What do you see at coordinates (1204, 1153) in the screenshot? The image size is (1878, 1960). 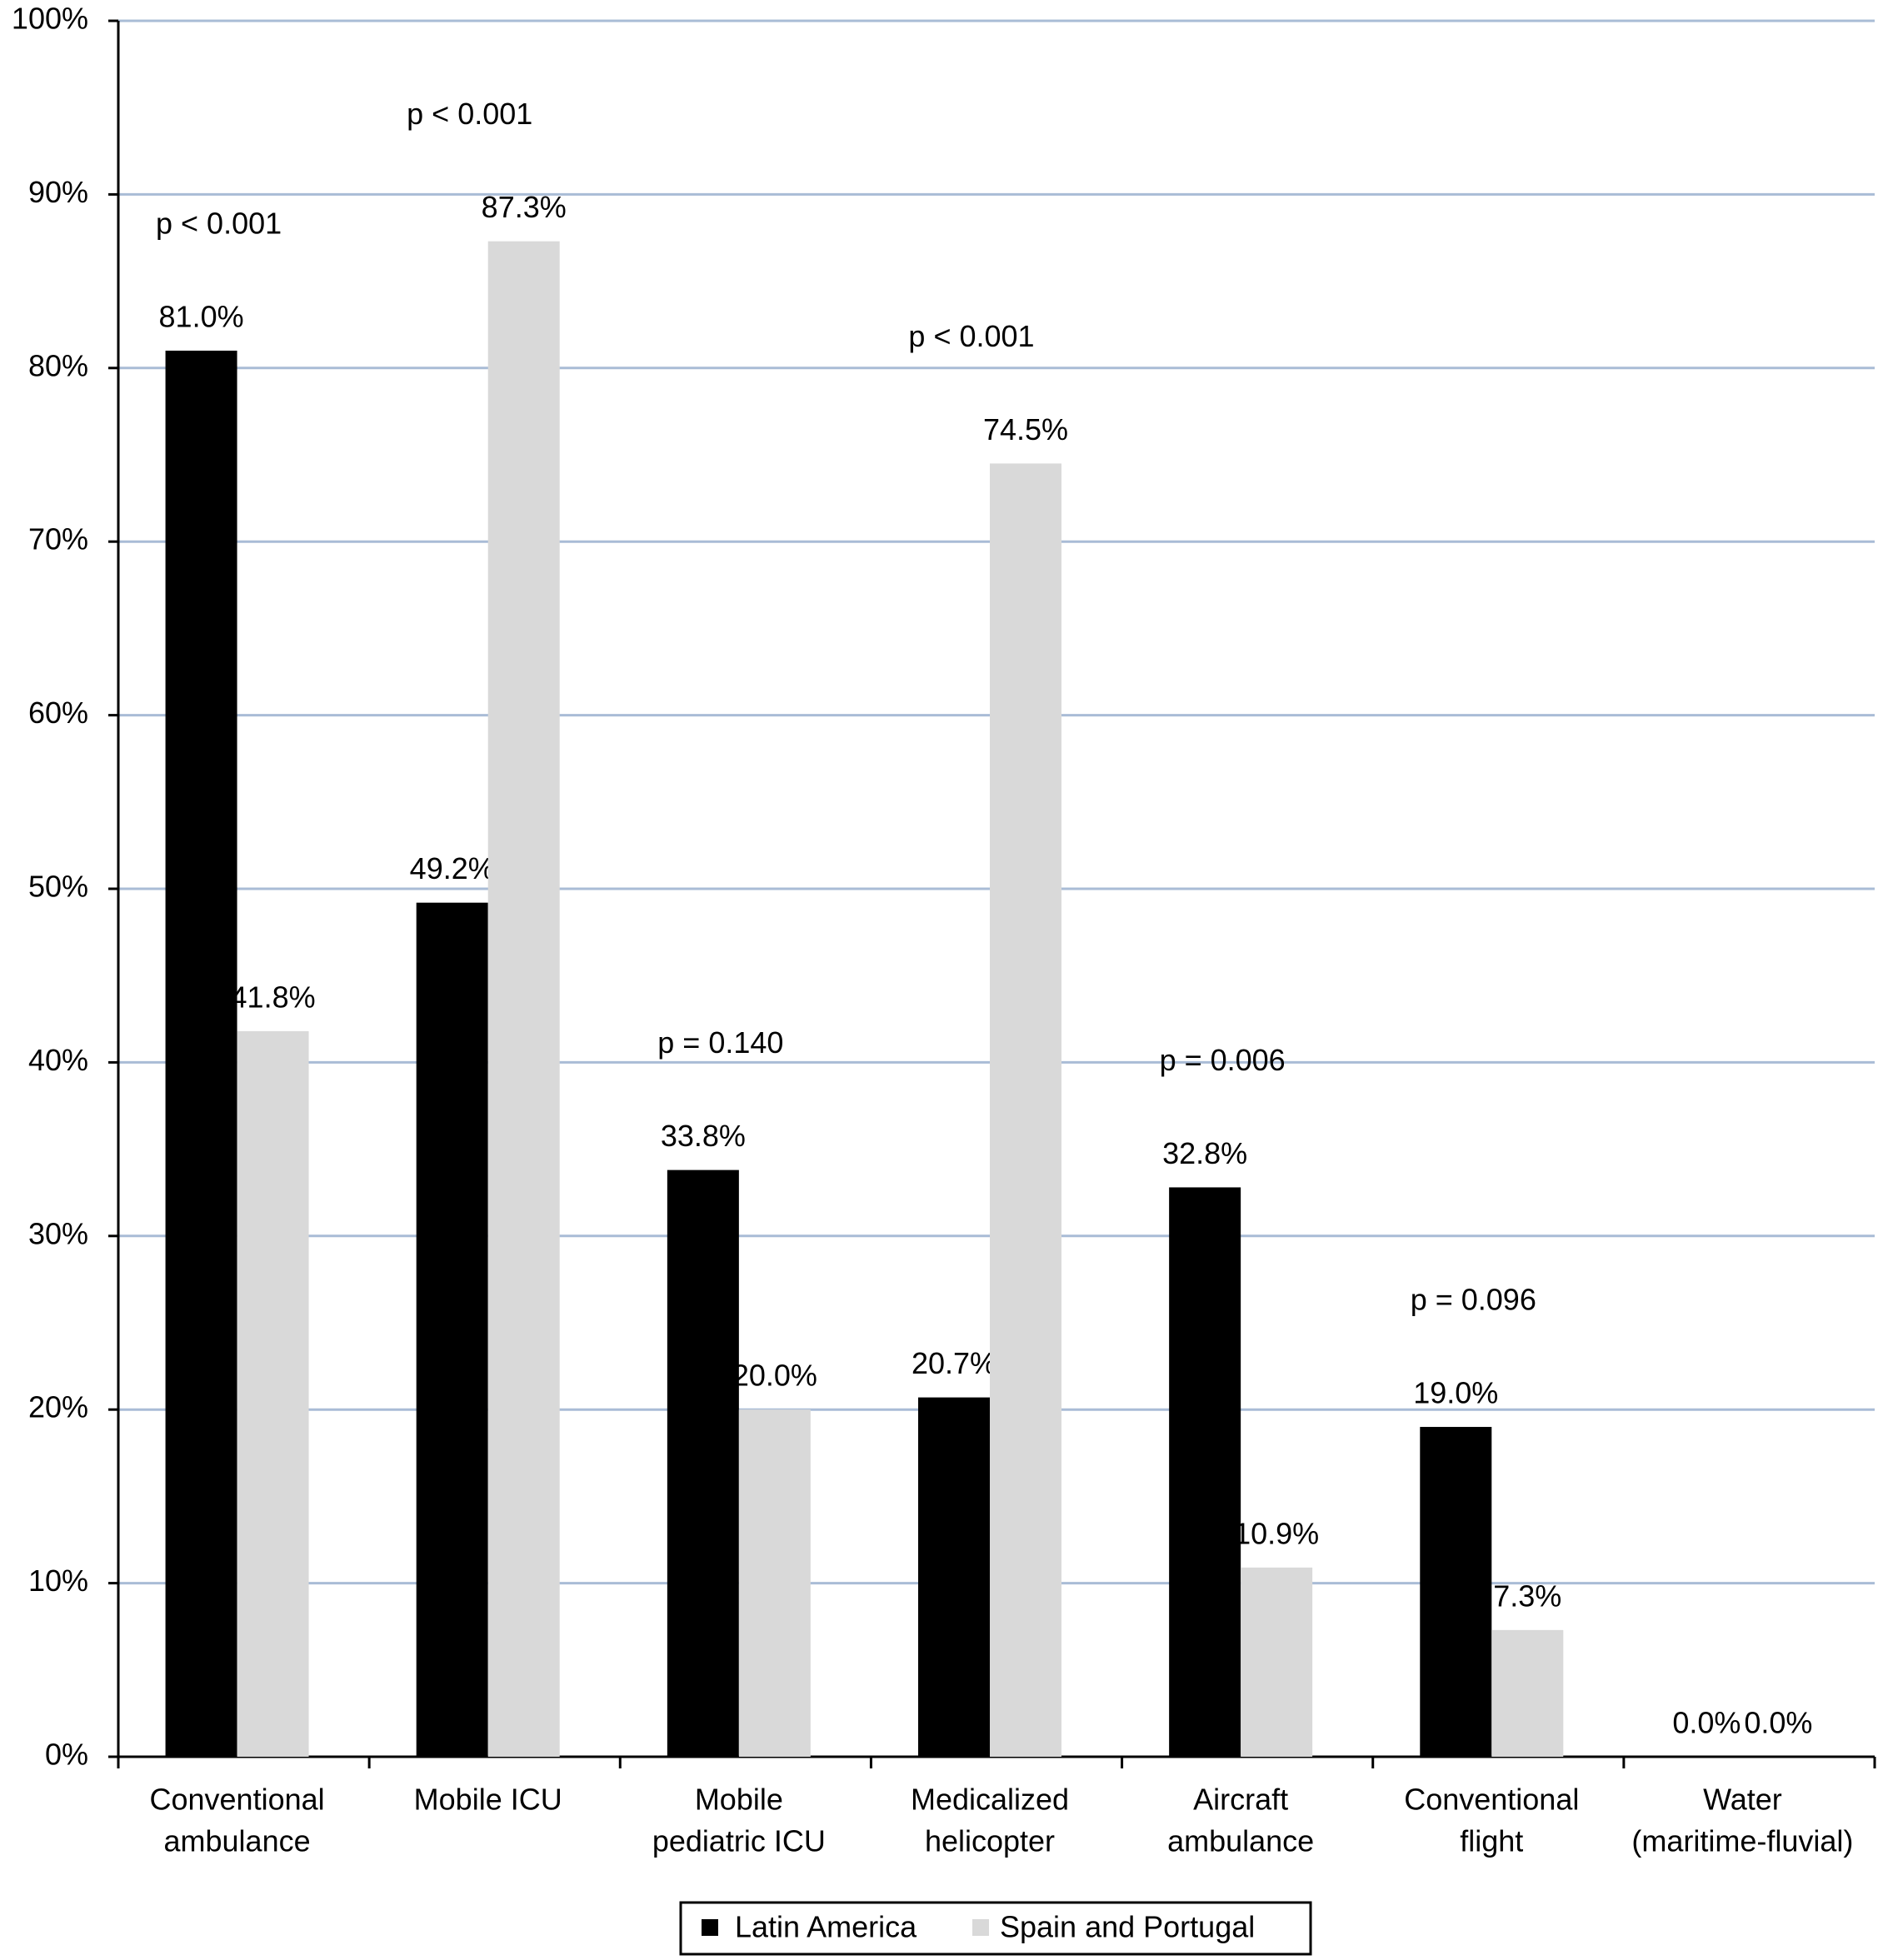 I see `value-label: 32.8%` at bounding box center [1204, 1153].